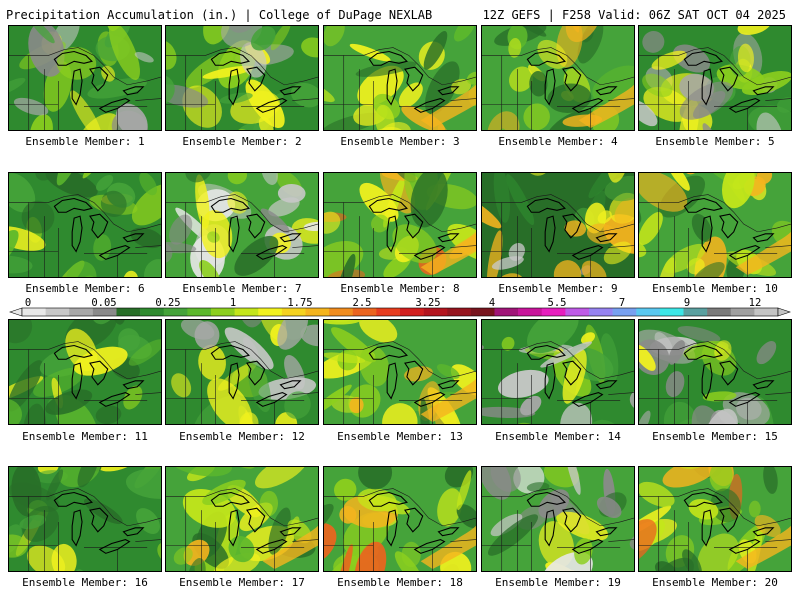  Describe the element at coordinates (715, 436) in the screenshot. I see `ensemble-member-label: Ensemble Member: 15` at that location.